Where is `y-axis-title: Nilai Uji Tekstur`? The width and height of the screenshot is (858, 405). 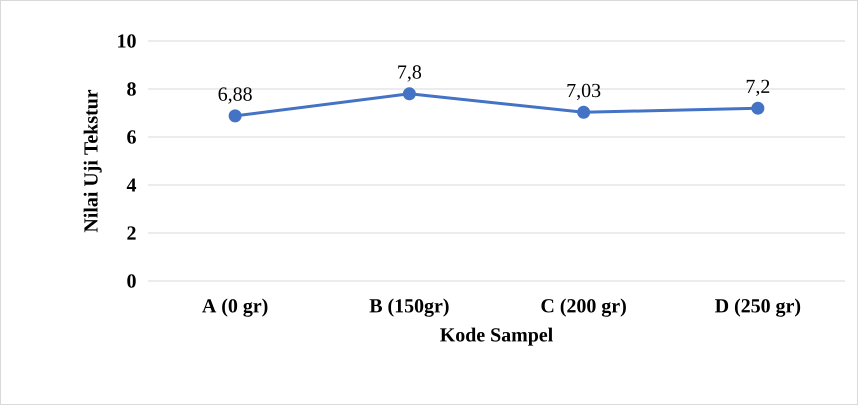
y-axis-title: Nilai Uji Tekstur is located at coordinates (93, 161).